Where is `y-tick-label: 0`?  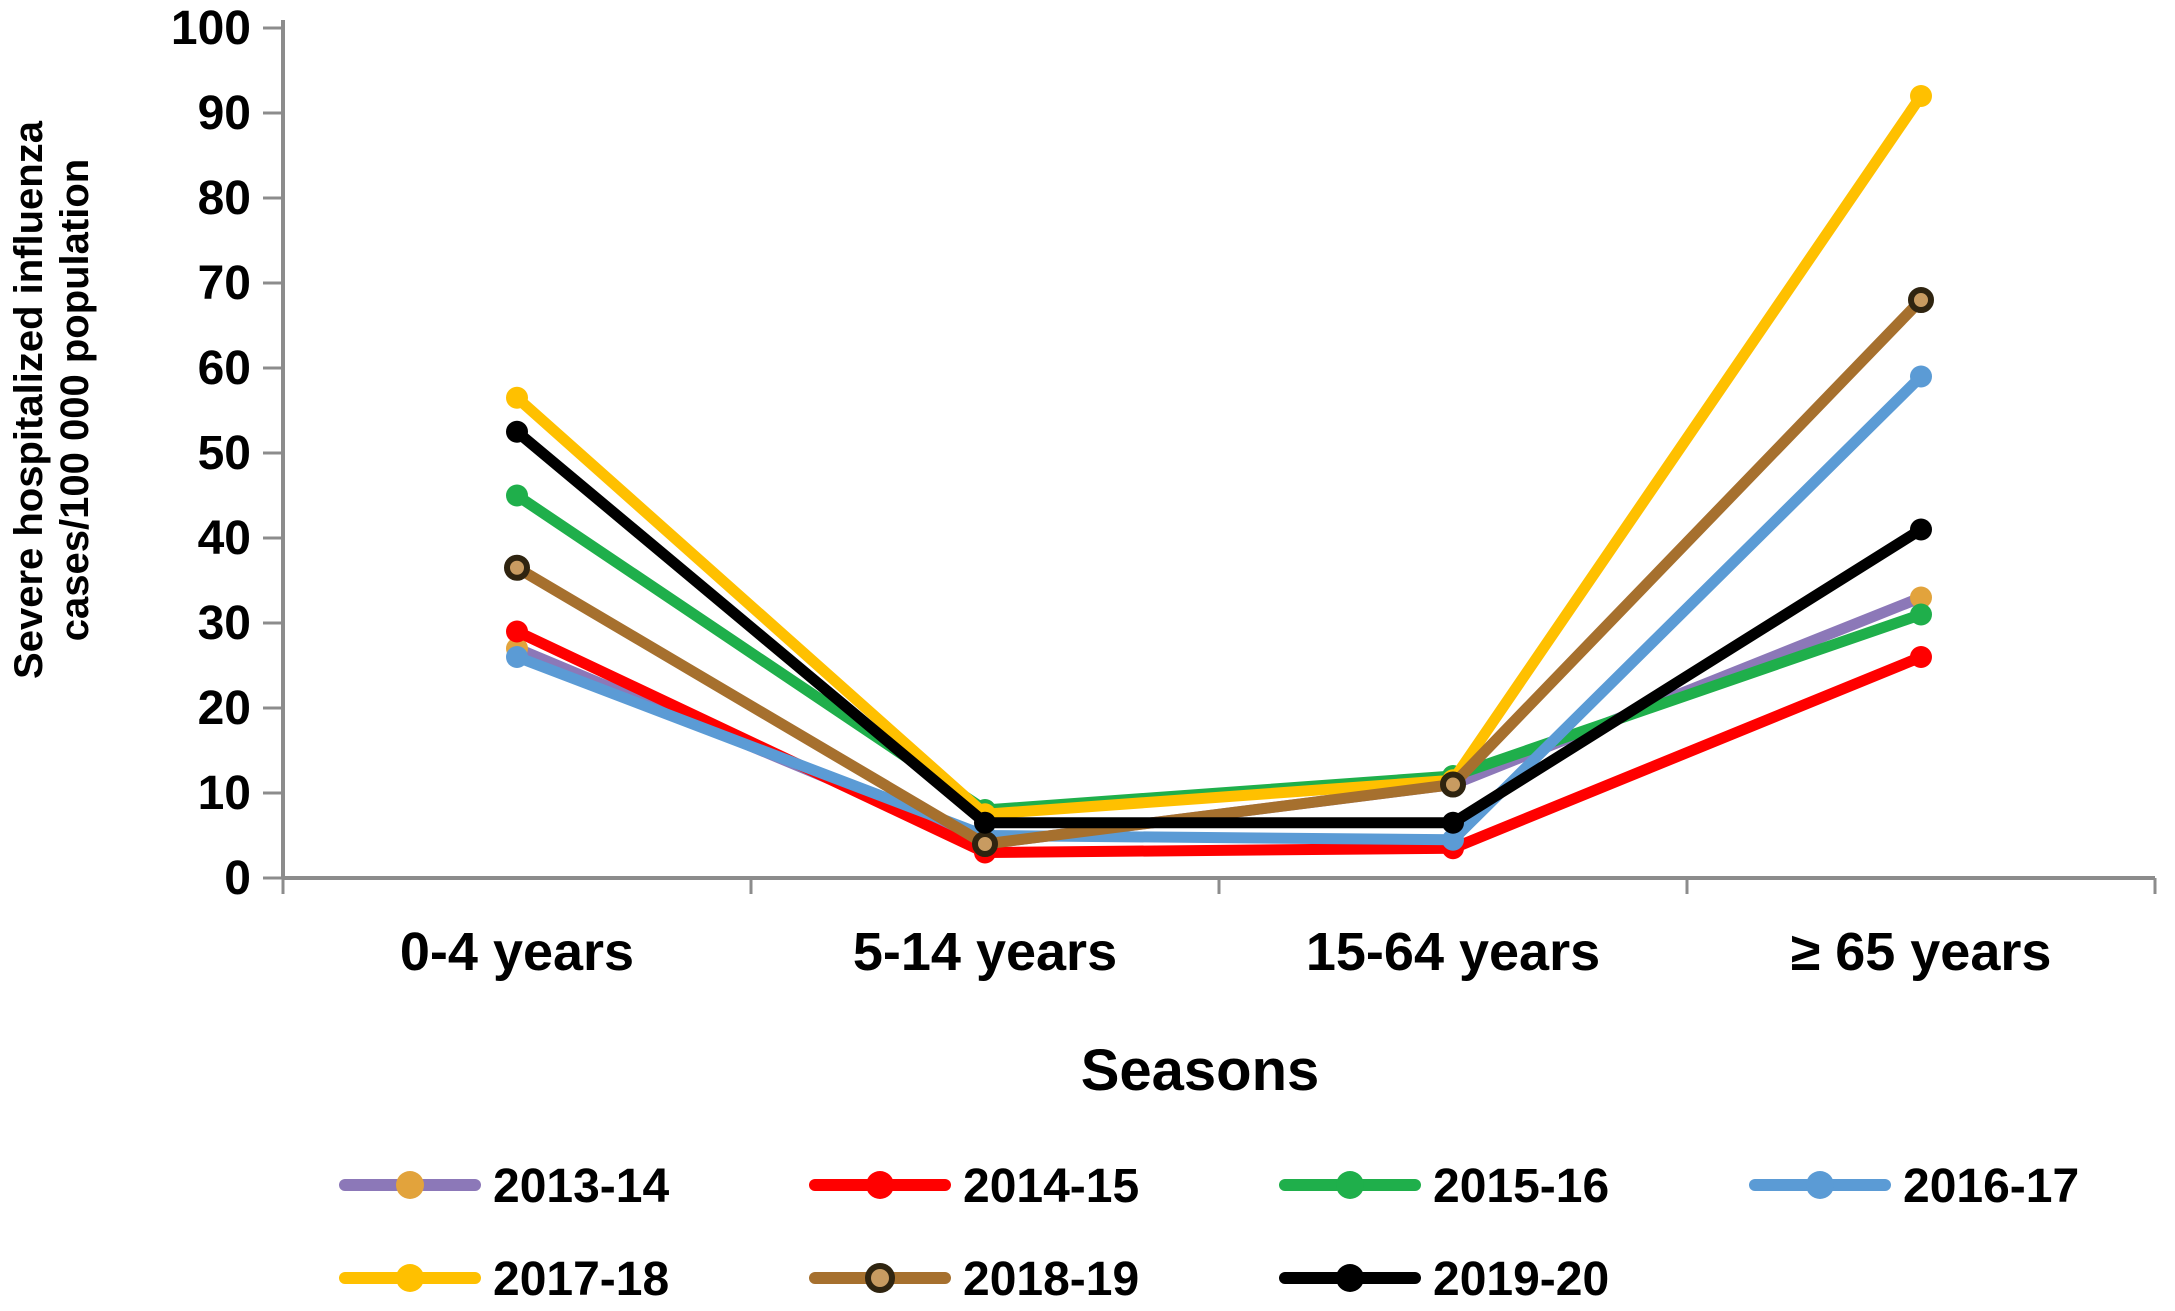
y-tick-label: 0 is located at coordinates (237, 878).